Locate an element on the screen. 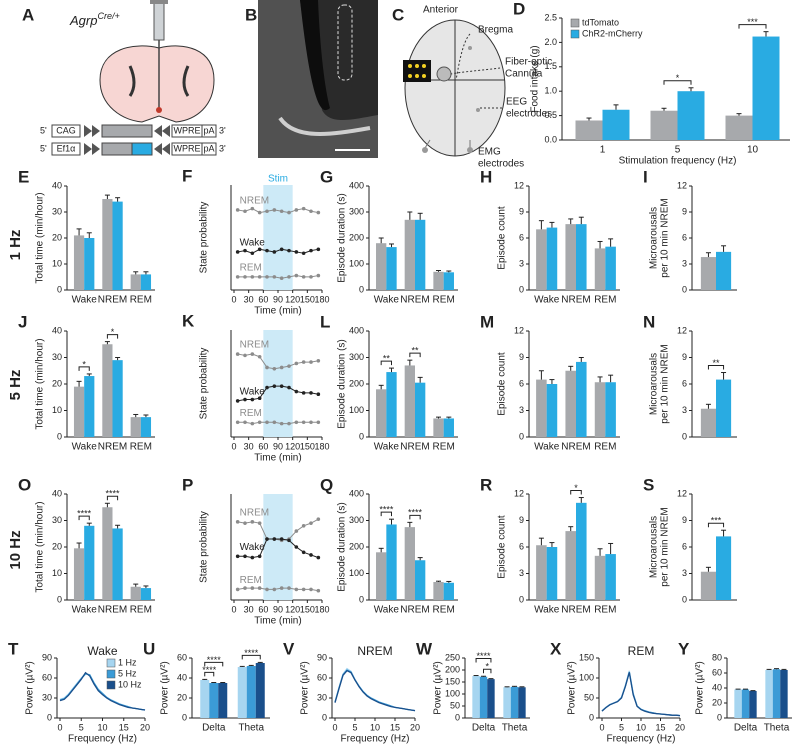  diagram-label: electrodes is located at coordinates (501, 164).